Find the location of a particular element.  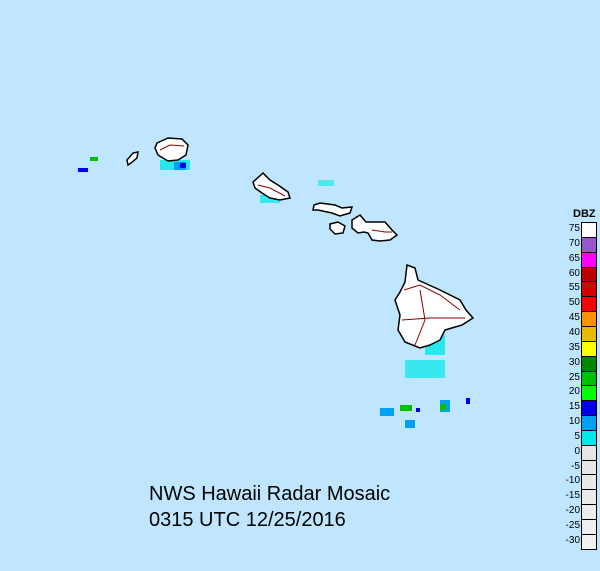

legend-label: 45 is located at coordinates (574, 318).